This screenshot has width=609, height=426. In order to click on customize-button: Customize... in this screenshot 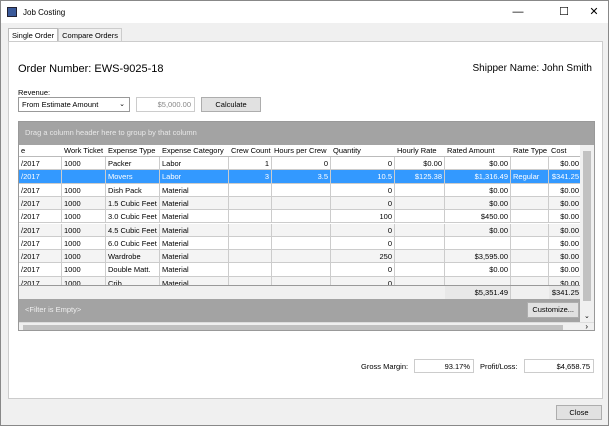, I will do `click(553, 310)`.